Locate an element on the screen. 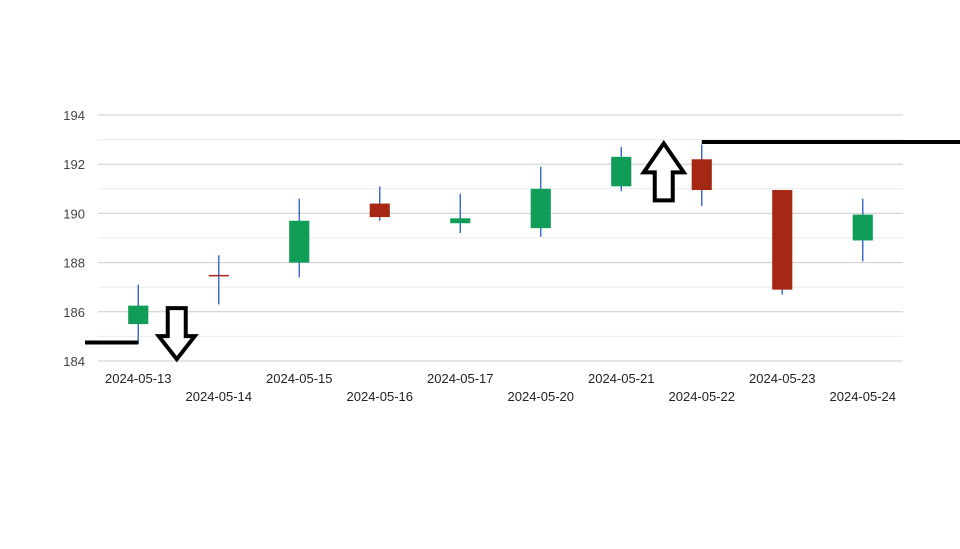  y-tick-label: 188 is located at coordinates (74, 263).